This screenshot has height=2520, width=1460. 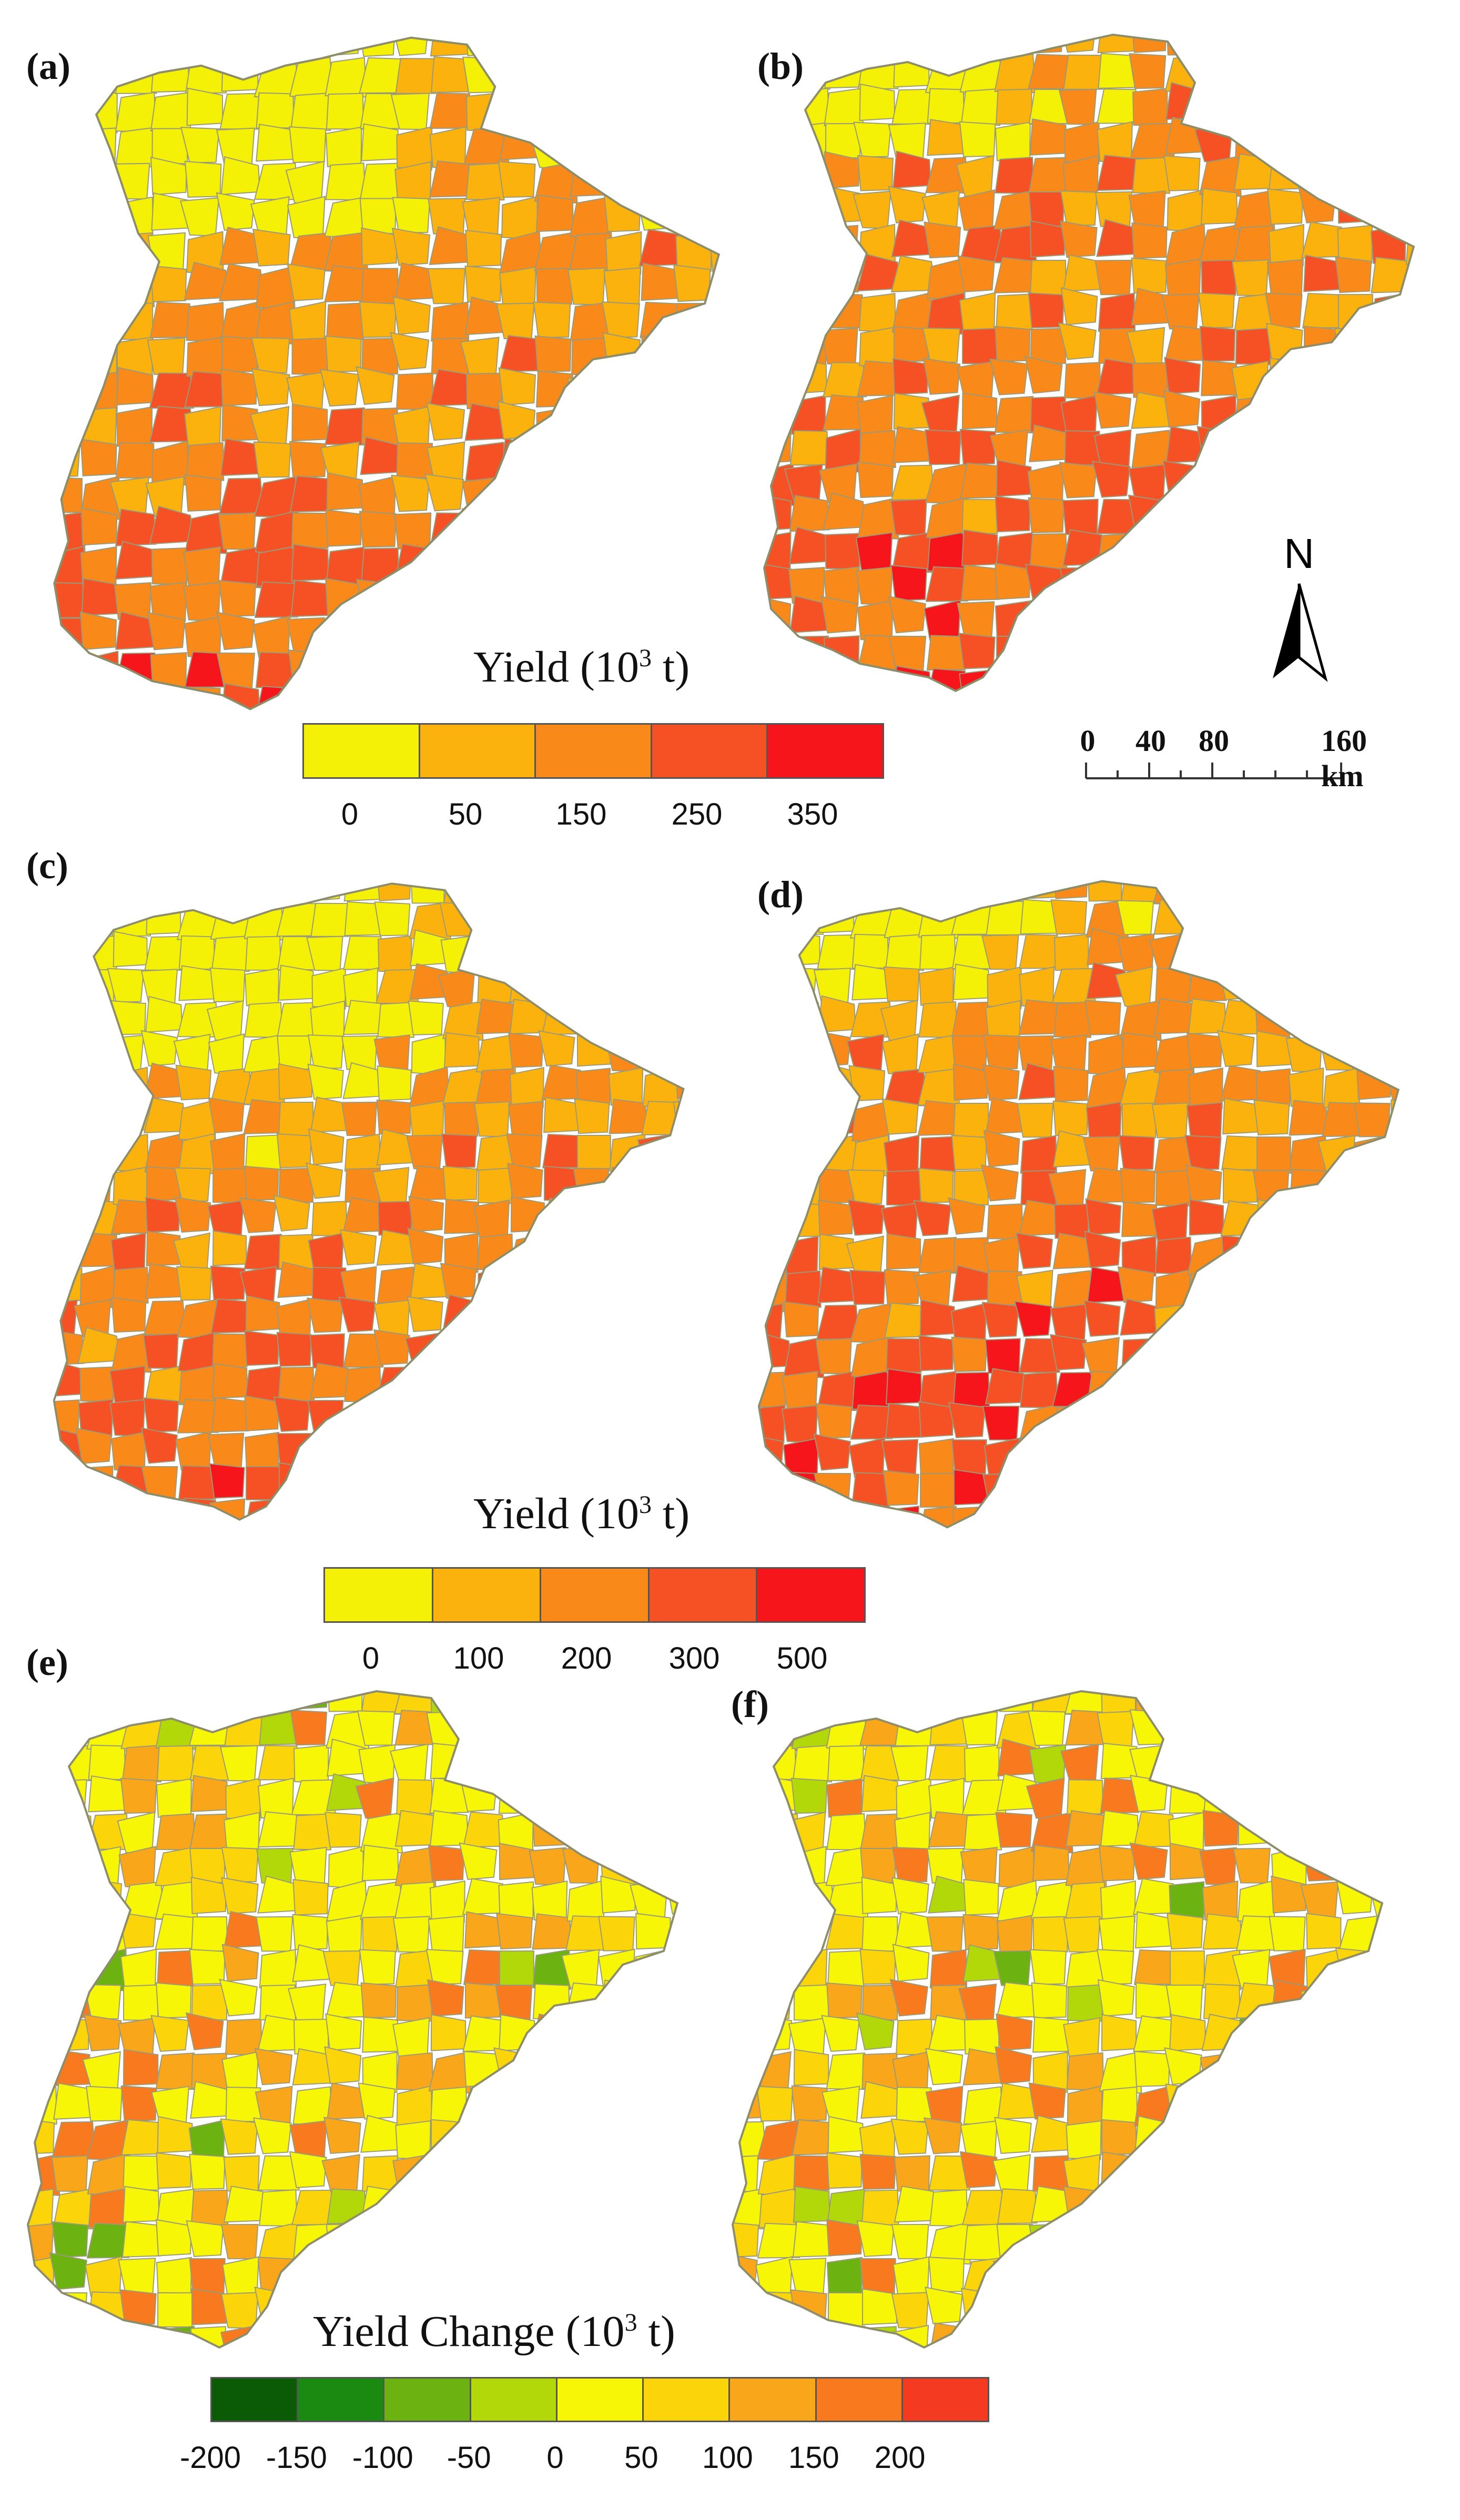 I want to click on map-panel-e, so click(x=352, y=2019).